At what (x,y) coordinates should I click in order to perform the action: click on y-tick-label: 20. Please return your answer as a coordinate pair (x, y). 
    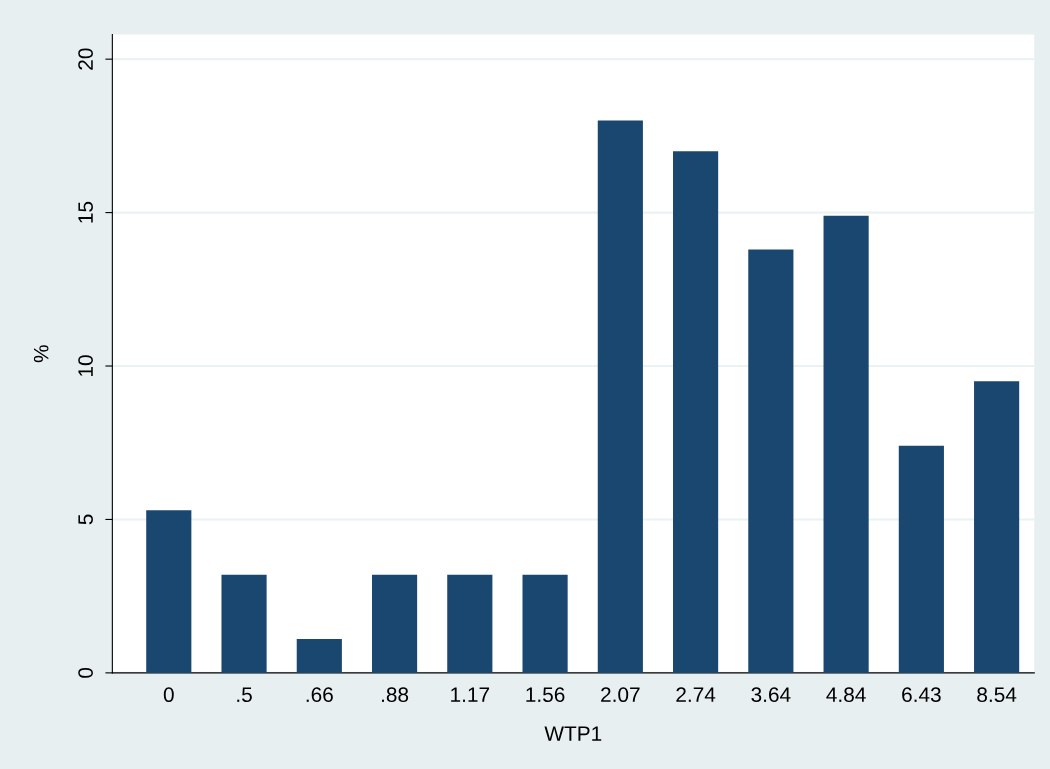
    Looking at the image, I should click on (85, 59).